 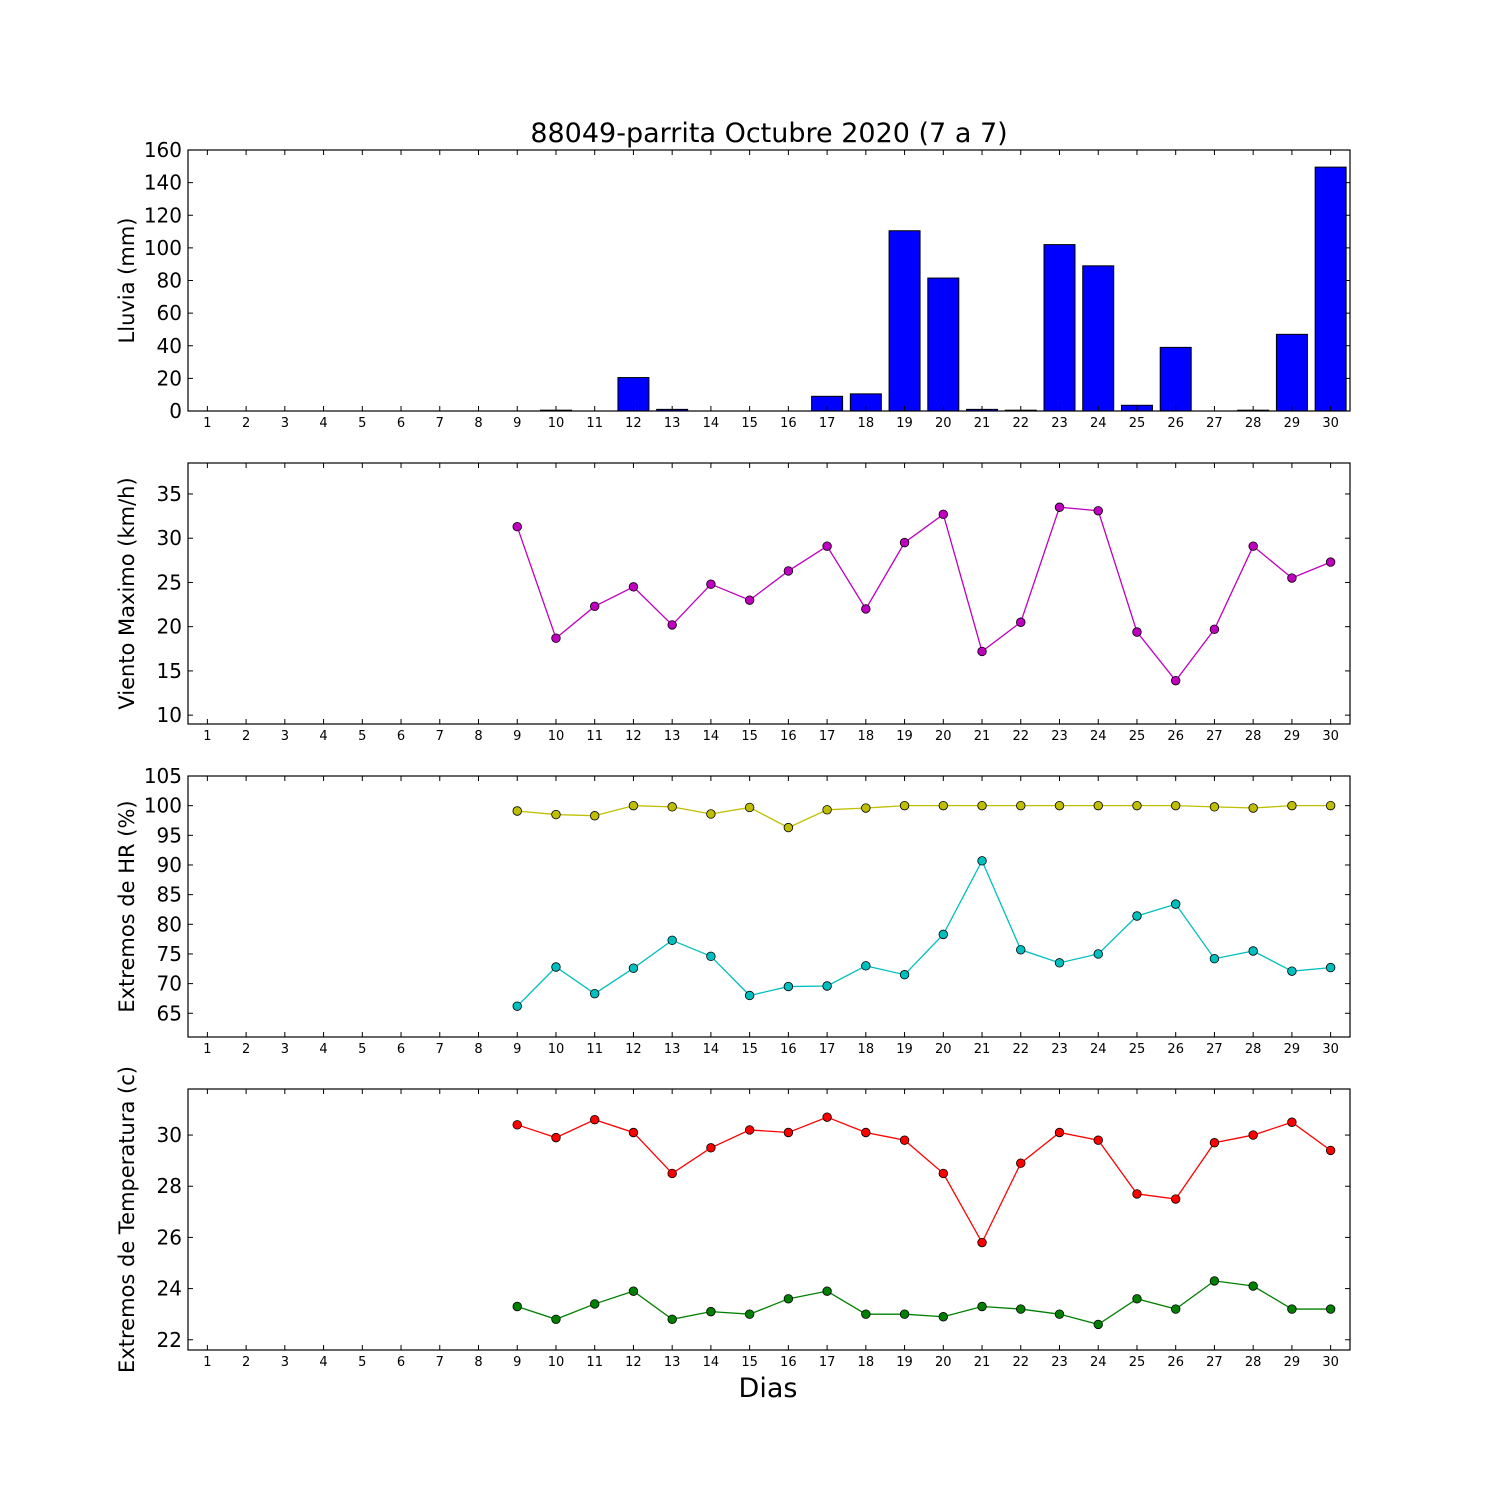 I want to click on humidity-x-tick-label: 8, so click(x=478, y=1049).